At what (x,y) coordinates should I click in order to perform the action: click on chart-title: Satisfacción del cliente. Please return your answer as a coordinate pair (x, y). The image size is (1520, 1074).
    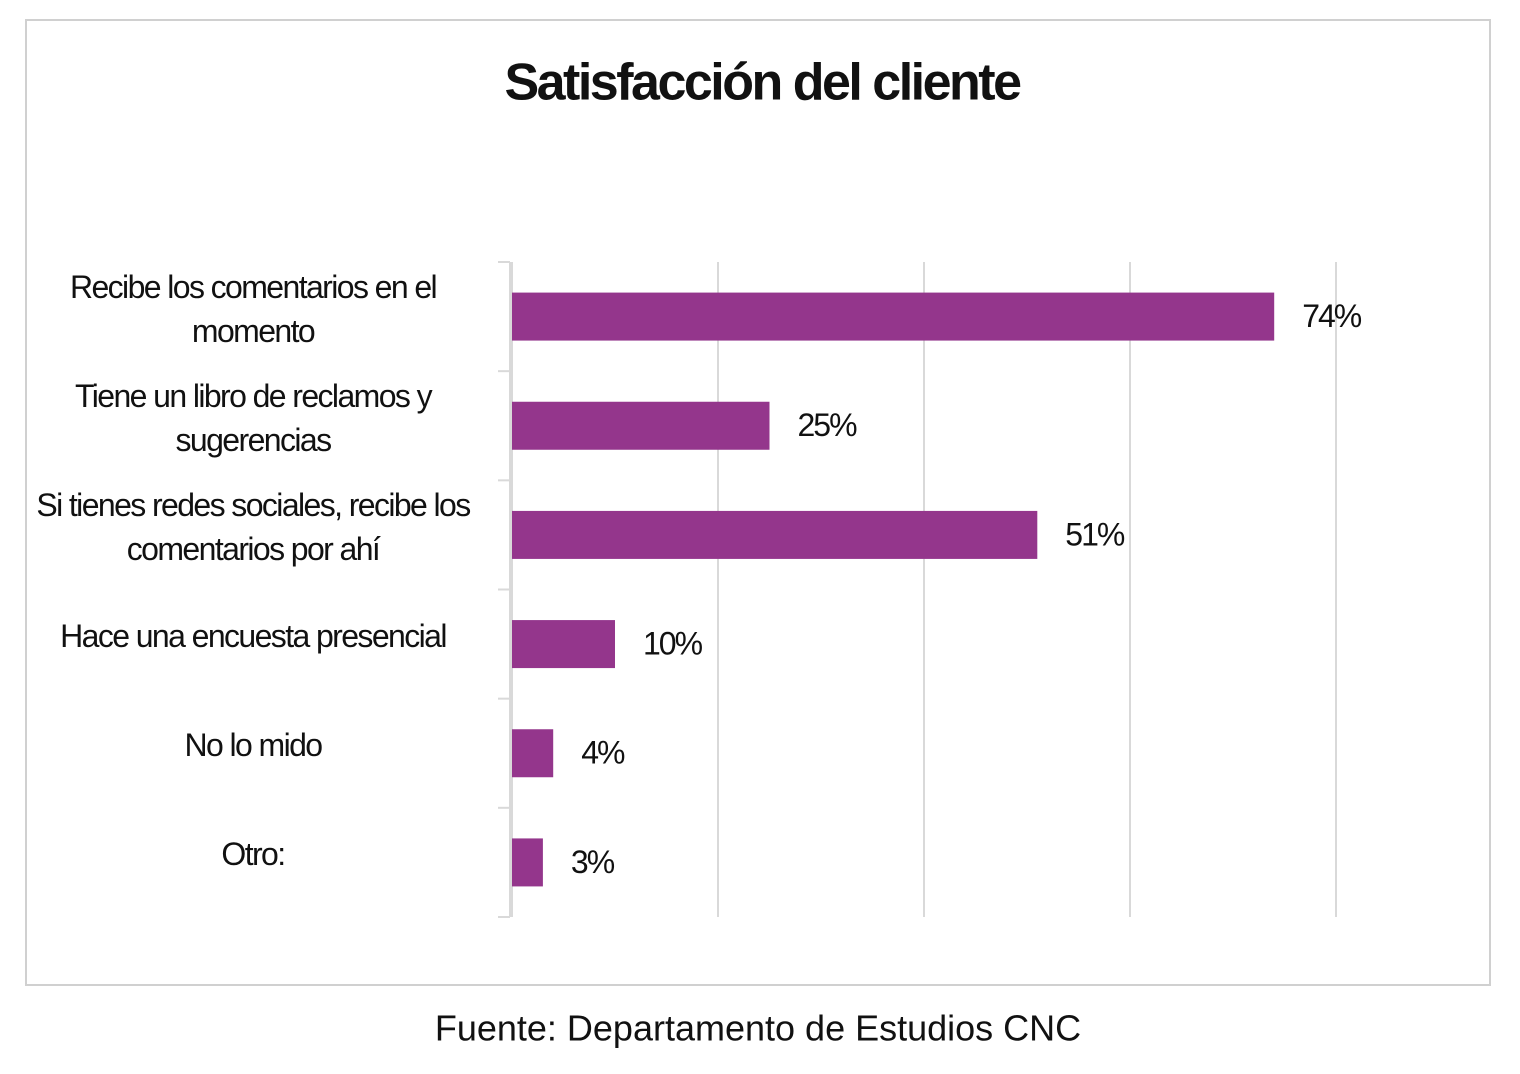
    Looking at the image, I should click on (762, 83).